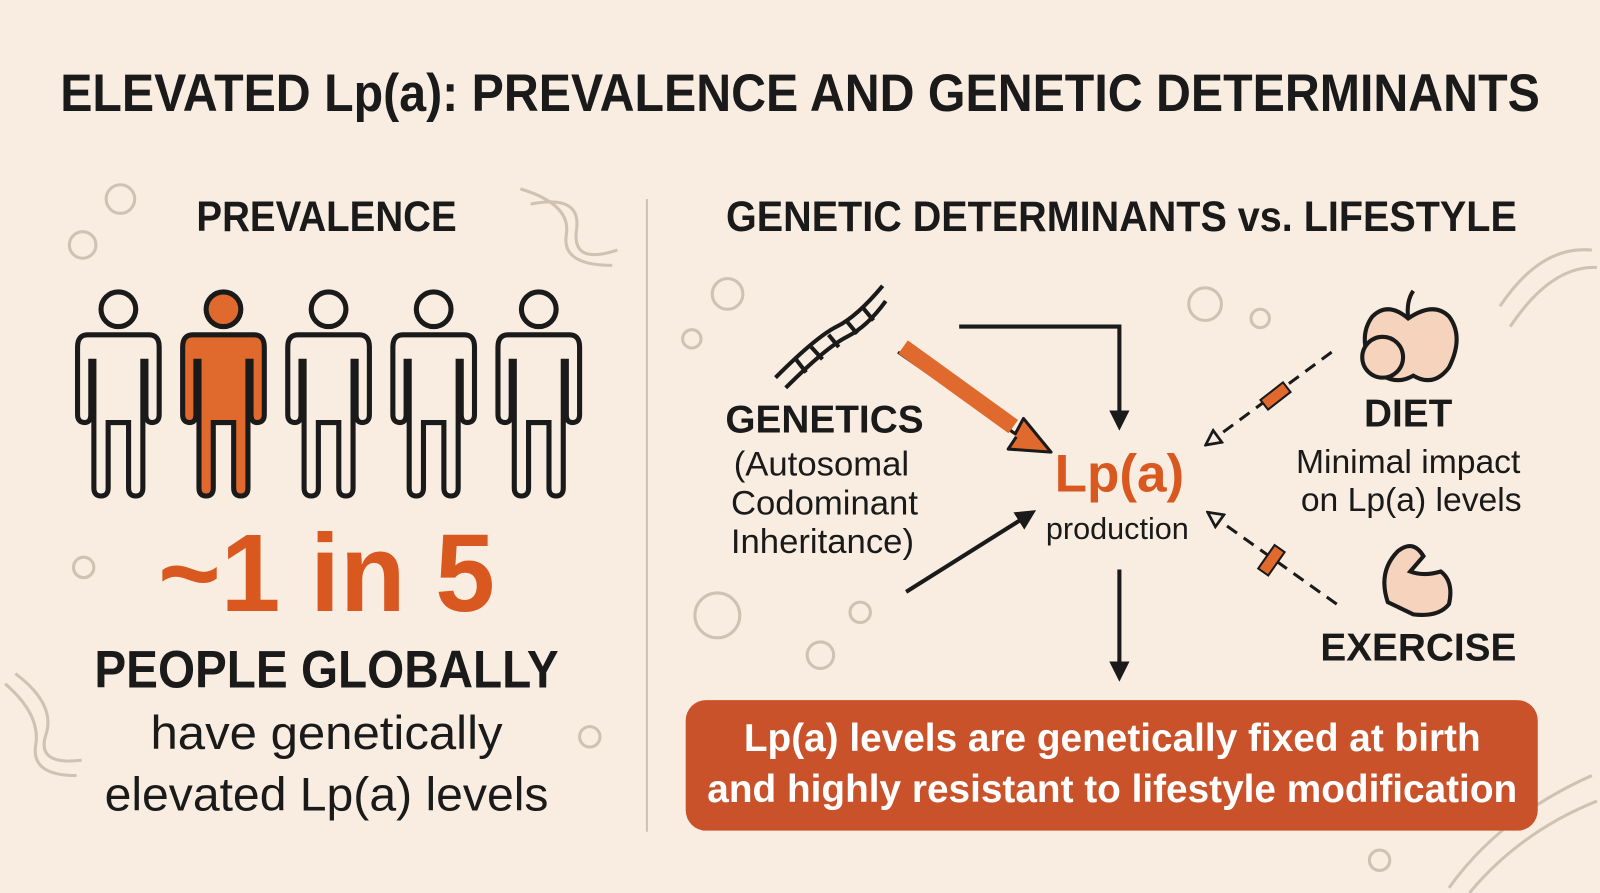 This screenshot has width=1600, height=893. What do you see at coordinates (327, 733) in the screenshot?
I see `description-line: have genetically` at bounding box center [327, 733].